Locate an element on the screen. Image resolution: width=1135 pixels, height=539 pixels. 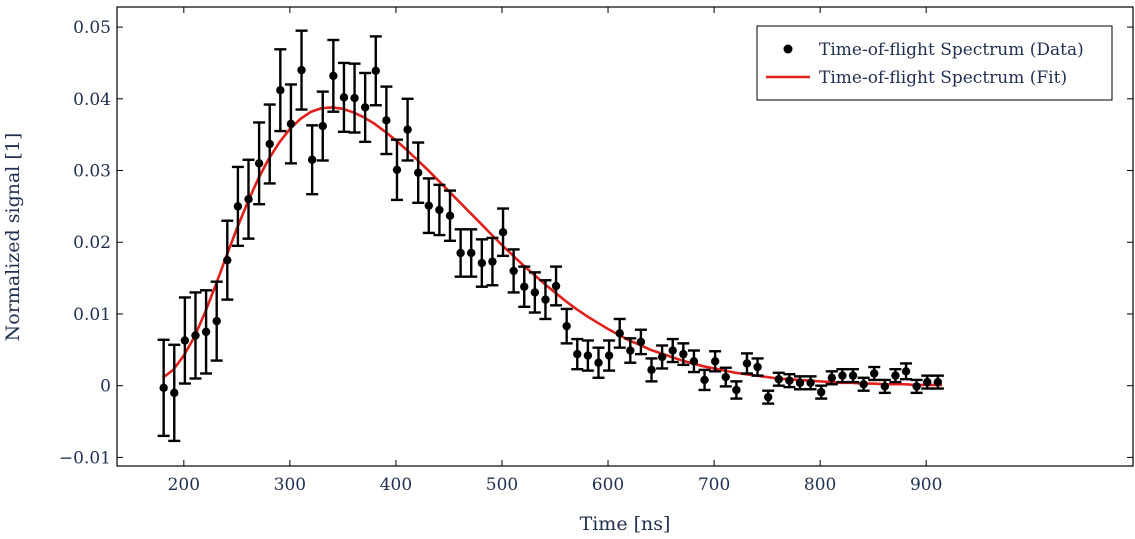
y-tick-label: 0.01 is located at coordinates (92, 315).